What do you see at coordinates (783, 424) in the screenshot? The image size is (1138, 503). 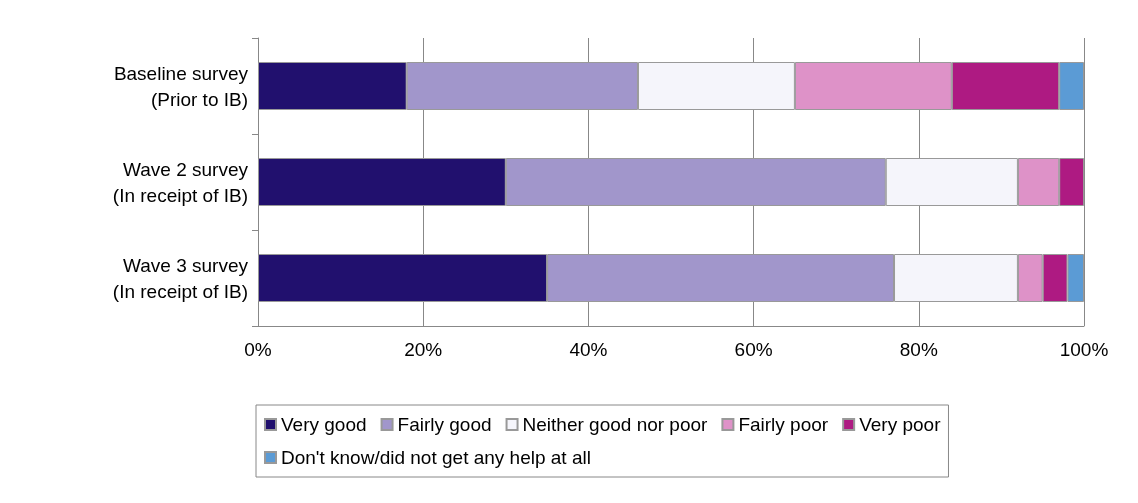 I see `legend-label: Fairly poor` at bounding box center [783, 424].